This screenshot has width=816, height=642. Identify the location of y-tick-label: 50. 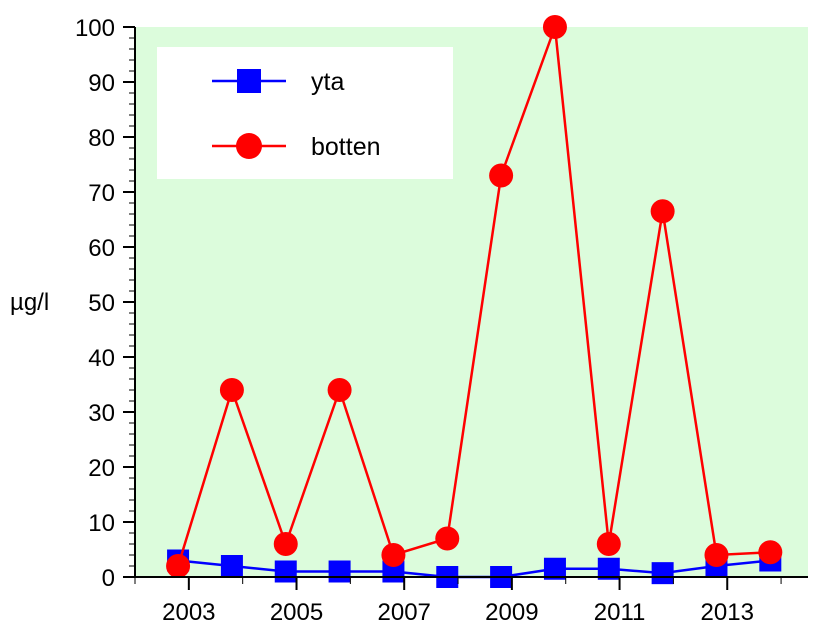
(101, 303).